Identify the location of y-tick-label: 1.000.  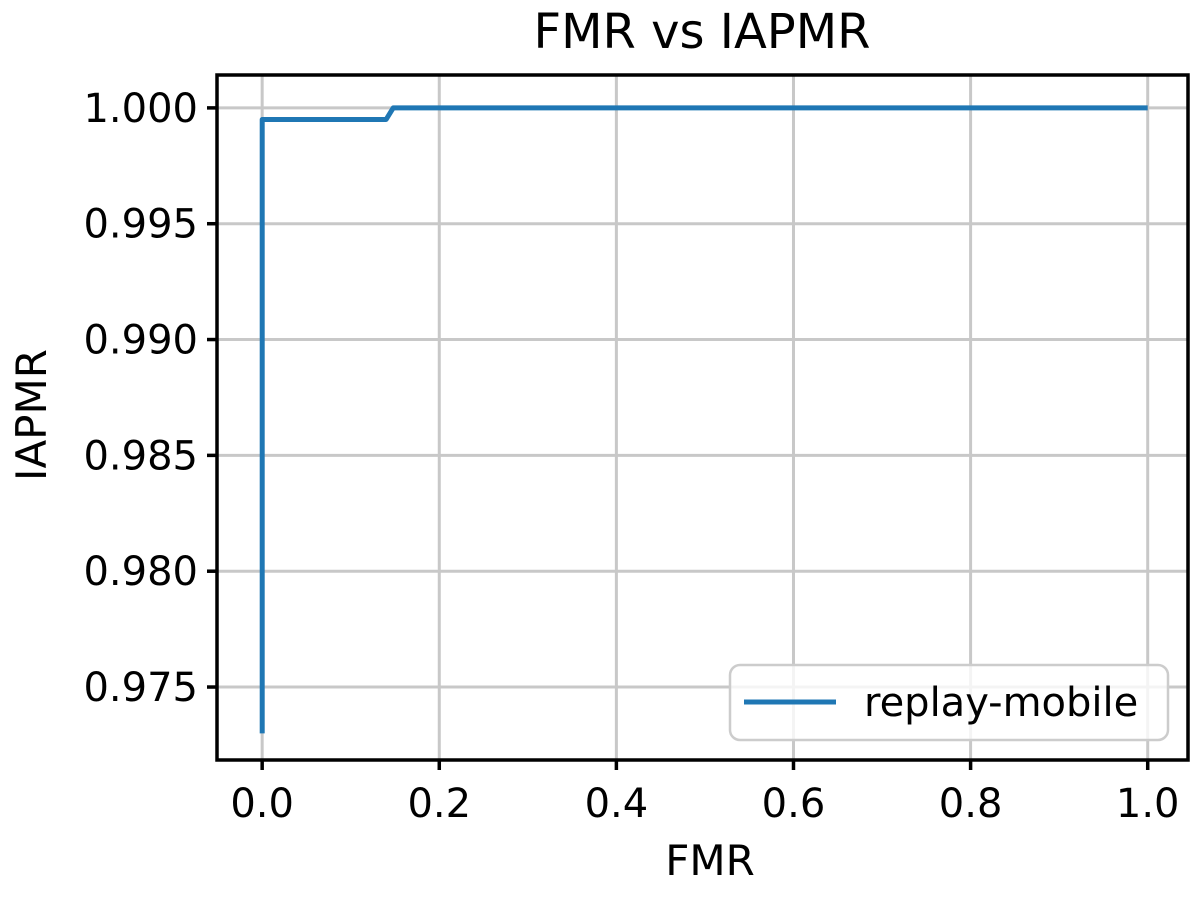
(140, 109).